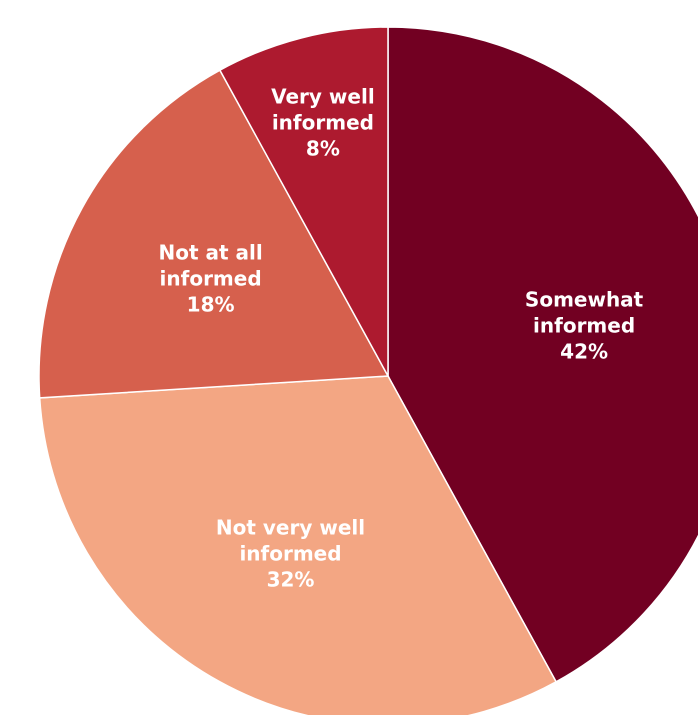  Describe the element at coordinates (303, 201) in the screenshot. I see `pie-slice` at that location.